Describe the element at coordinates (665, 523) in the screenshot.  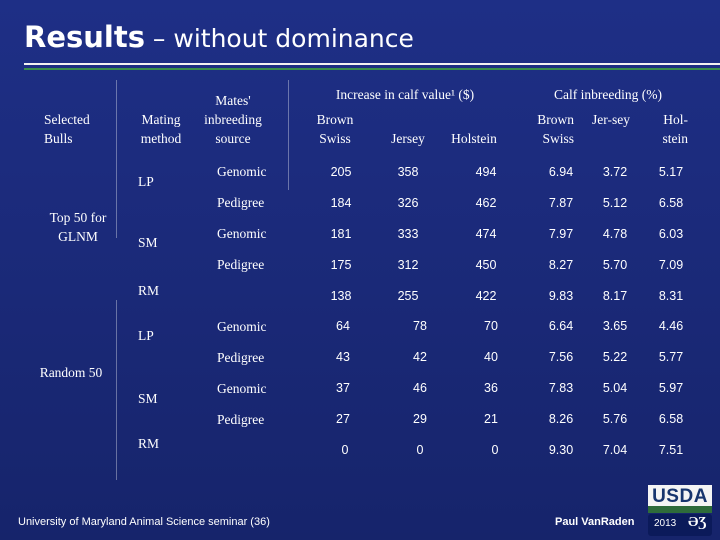
I see `aipl-year: 2013` at that location.